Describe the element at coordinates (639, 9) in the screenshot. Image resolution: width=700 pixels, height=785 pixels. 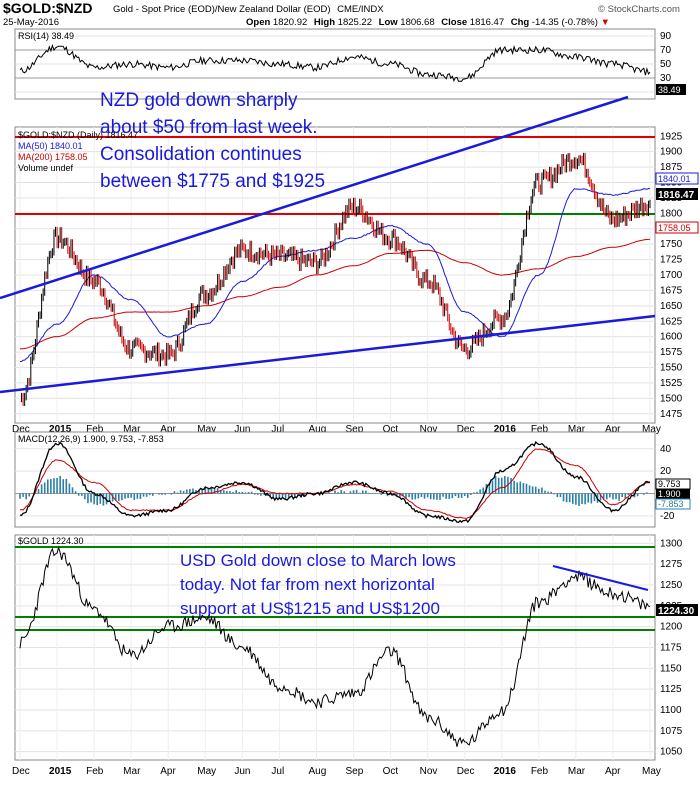
I see `watermark: © StockCharts.com` at that location.